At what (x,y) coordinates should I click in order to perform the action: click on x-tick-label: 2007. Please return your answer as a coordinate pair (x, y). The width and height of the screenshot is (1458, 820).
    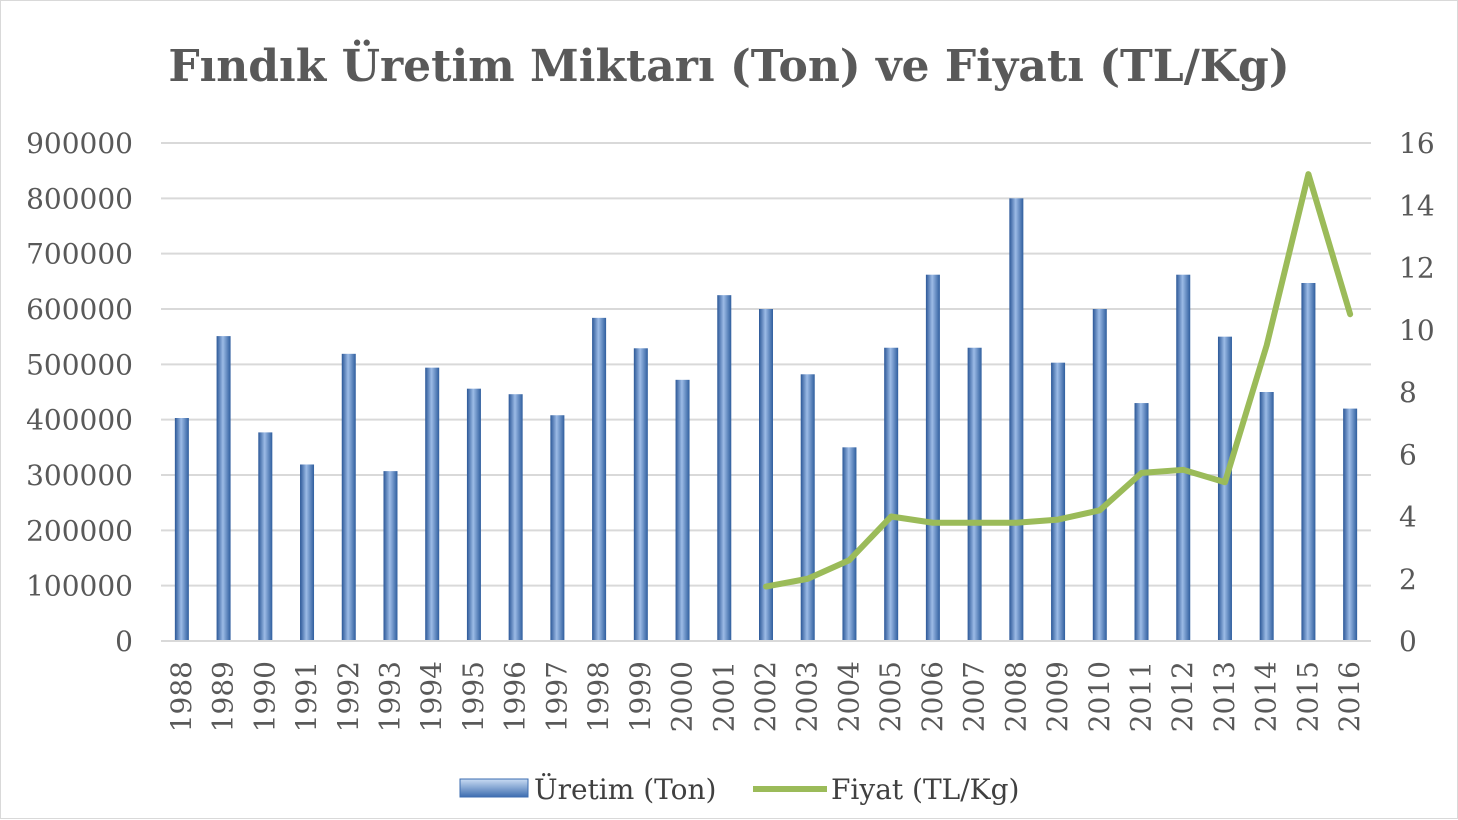
    Looking at the image, I should click on (974, 696).